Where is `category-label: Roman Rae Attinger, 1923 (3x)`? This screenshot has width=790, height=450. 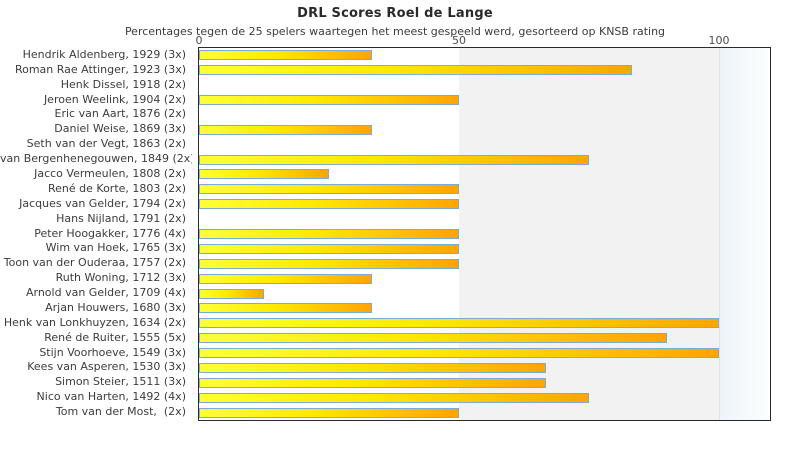
category-label: Roman Rae Attinger, 1923 (3x) is located at coordinates (100, 69).